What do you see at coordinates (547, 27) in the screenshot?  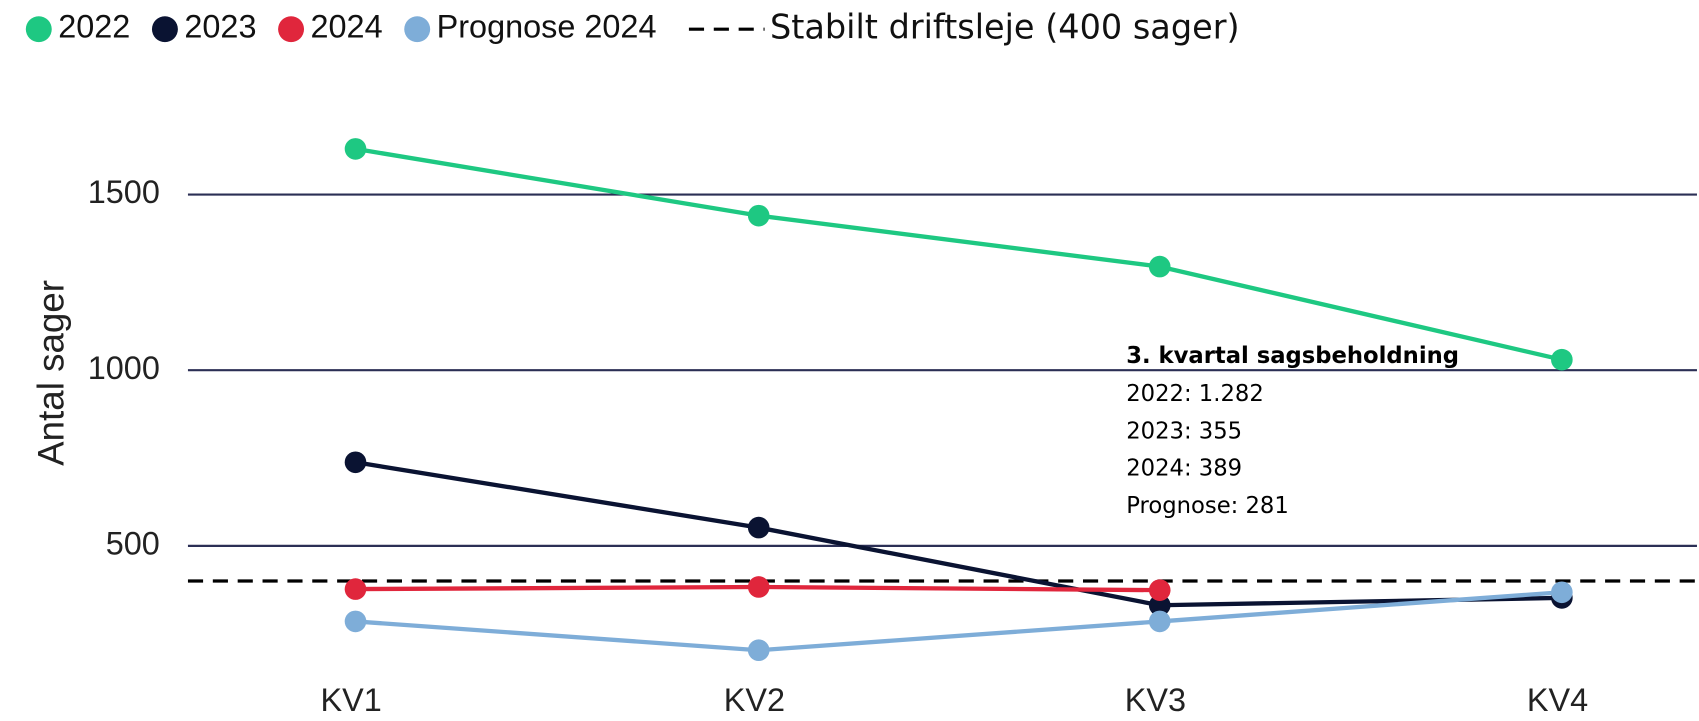 I see `legend-label: Prognose 2024` at bounding box center [547, 27].